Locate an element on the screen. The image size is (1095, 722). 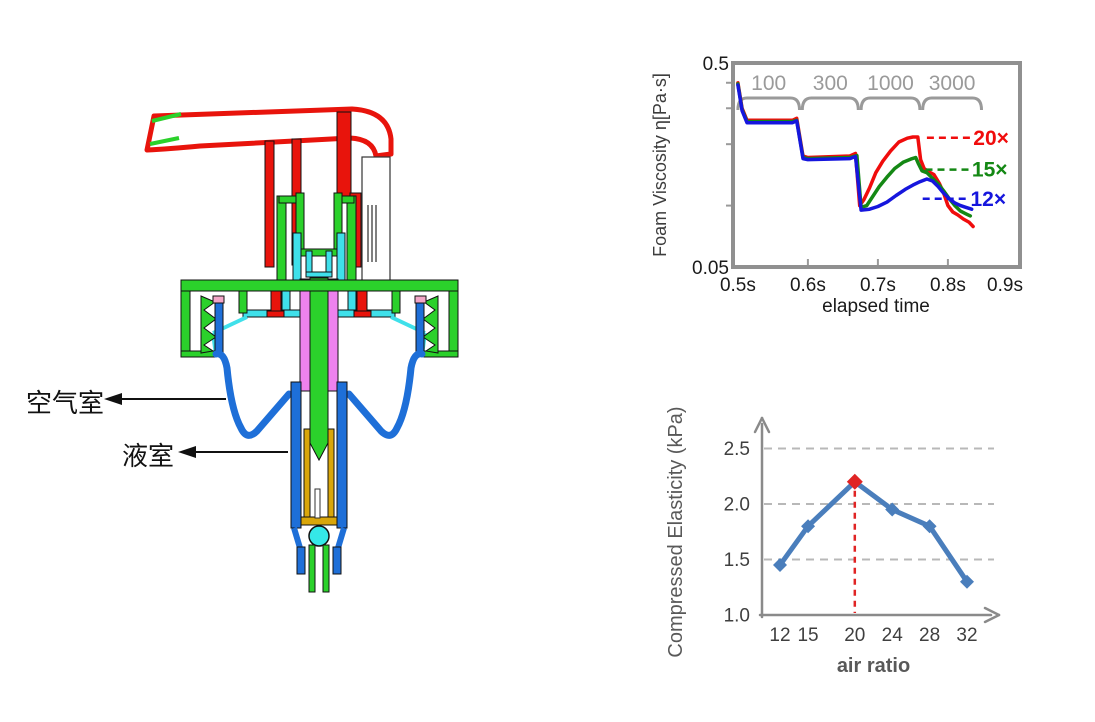
x-tick-label: 15 is located at coordinates (807, 635).